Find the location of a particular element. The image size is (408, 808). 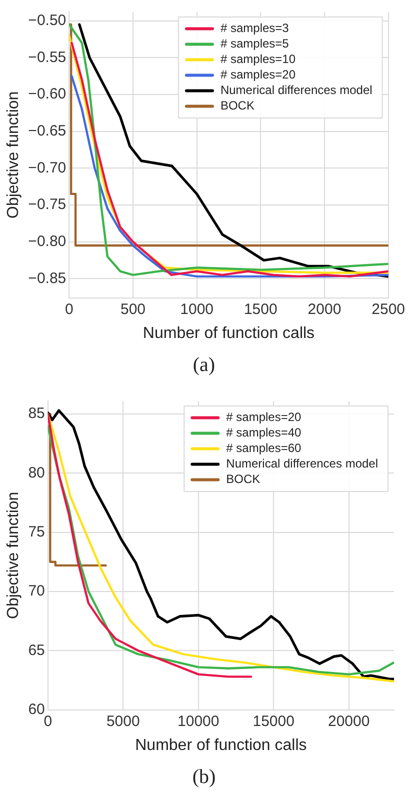

y-tick-label: −0.50 is located at coordinates (47, 20).